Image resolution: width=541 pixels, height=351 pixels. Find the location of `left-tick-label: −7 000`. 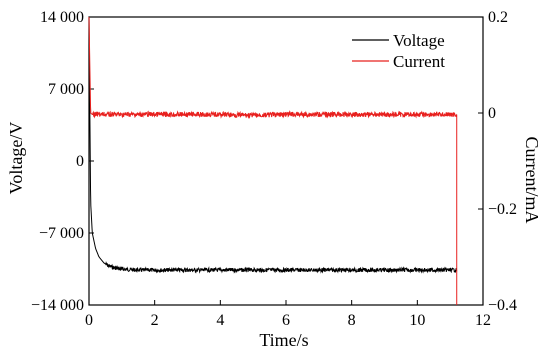

left-tick-label: −7 000 is located at coordinates (61, 233).